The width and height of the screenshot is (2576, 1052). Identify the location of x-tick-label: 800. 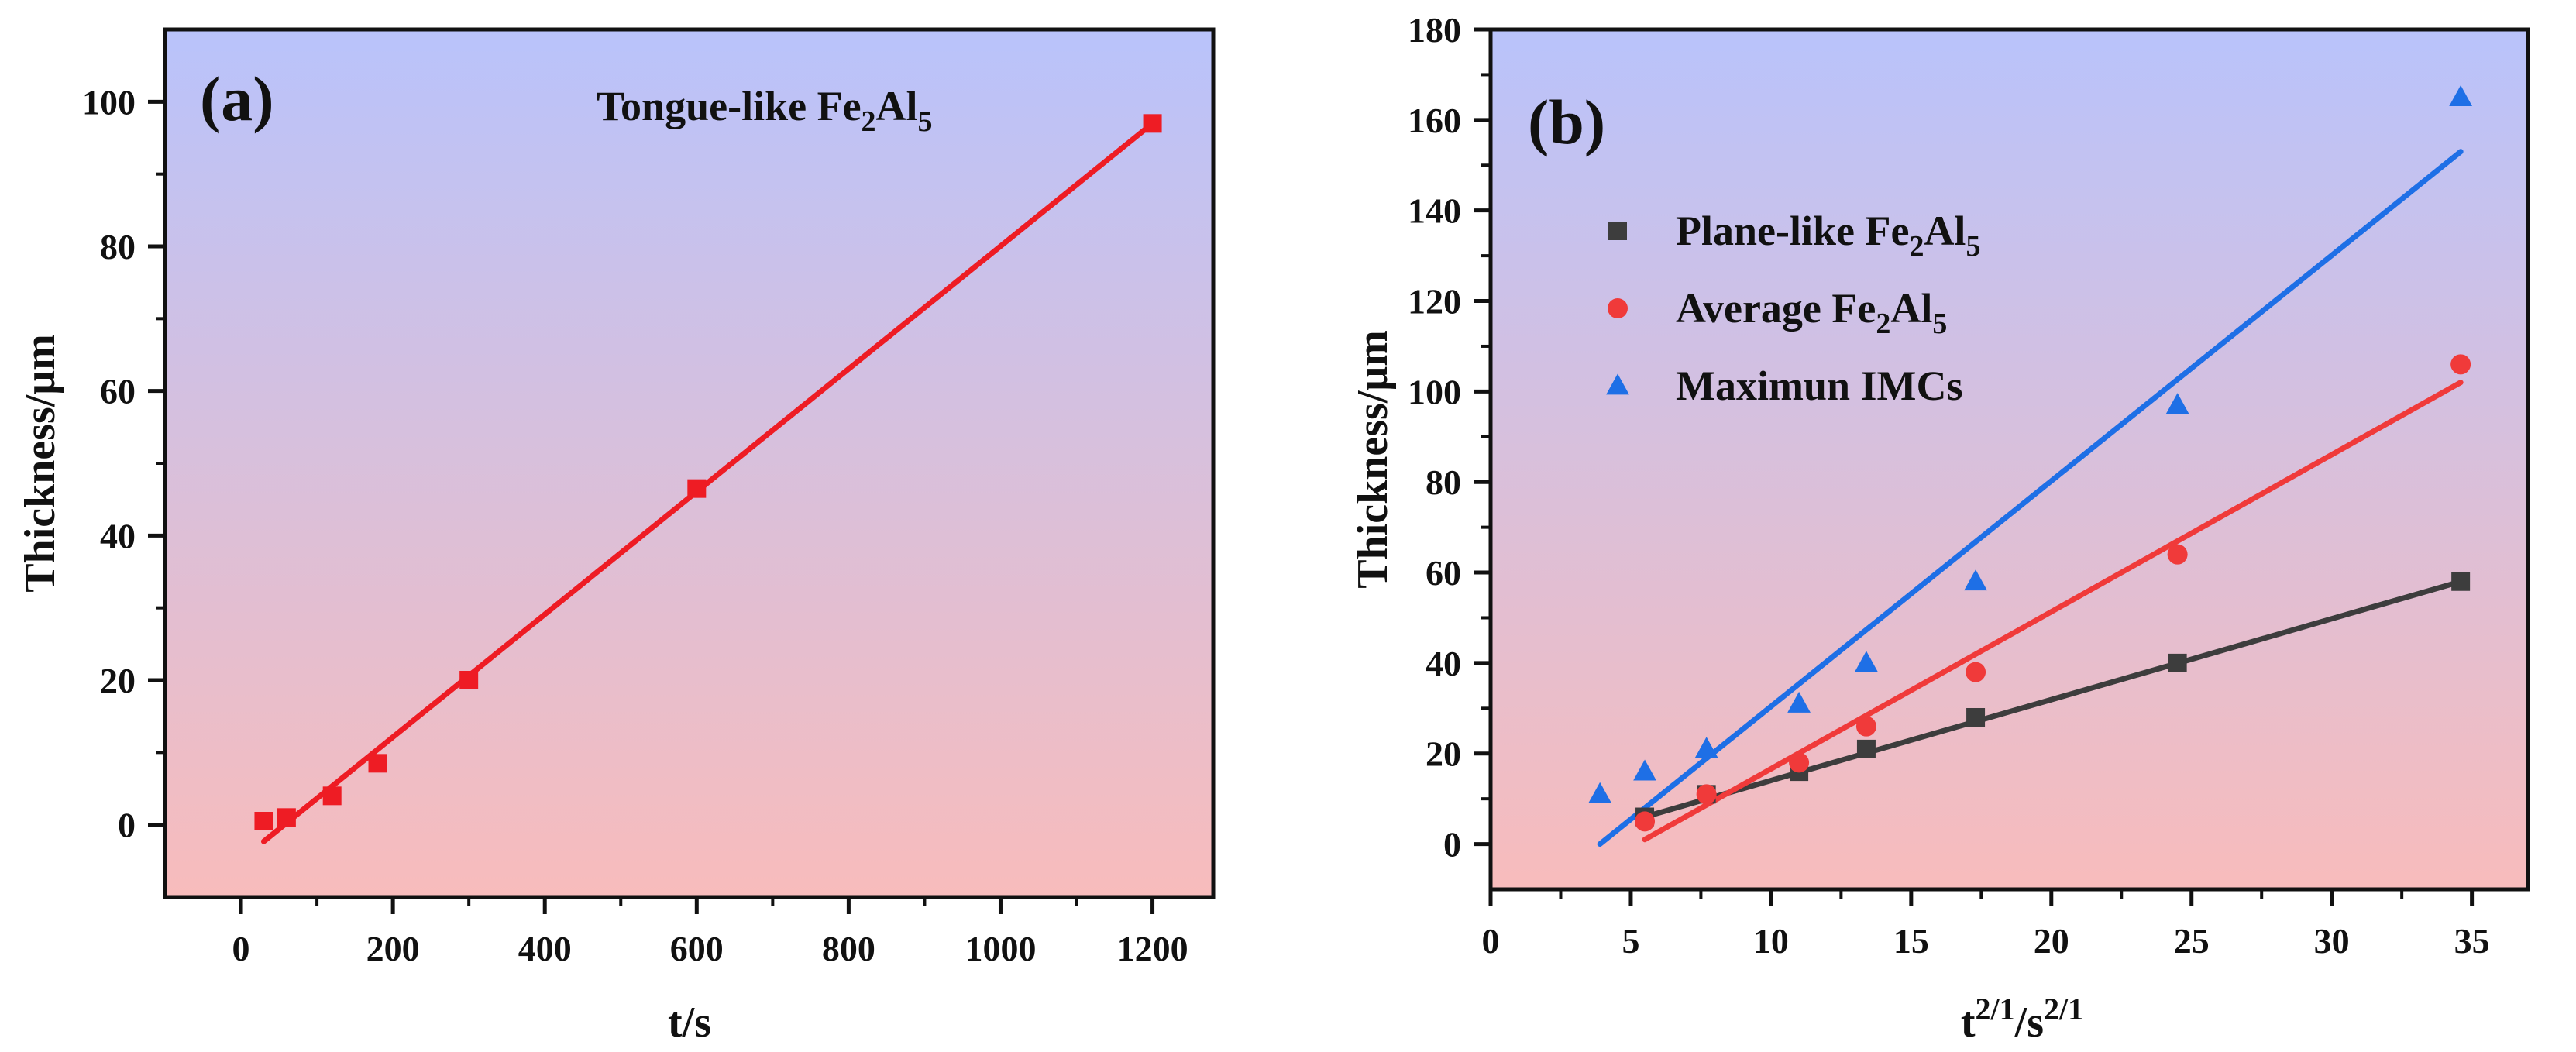
(848, 949).